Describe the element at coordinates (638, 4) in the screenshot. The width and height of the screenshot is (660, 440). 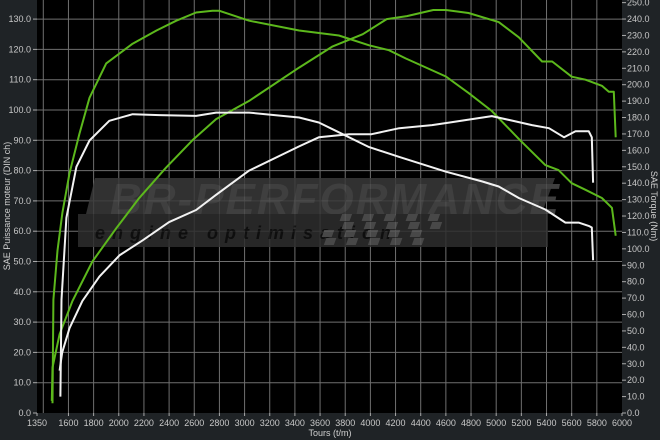
I see `y-right-tick-label: 250.0` at that location.